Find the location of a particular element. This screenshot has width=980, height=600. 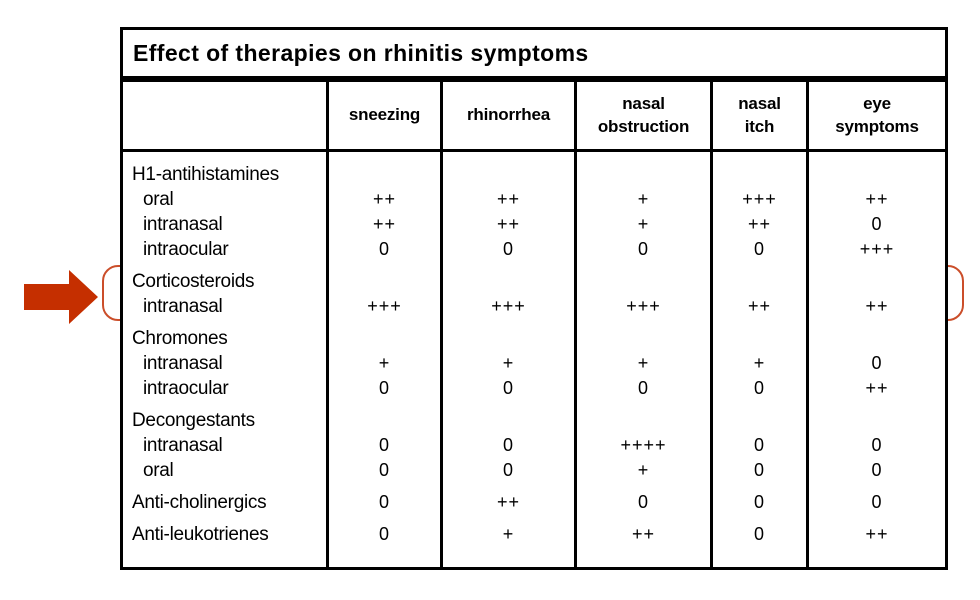

therapy-group-label: Chromones is located at coordinates (180, 338).